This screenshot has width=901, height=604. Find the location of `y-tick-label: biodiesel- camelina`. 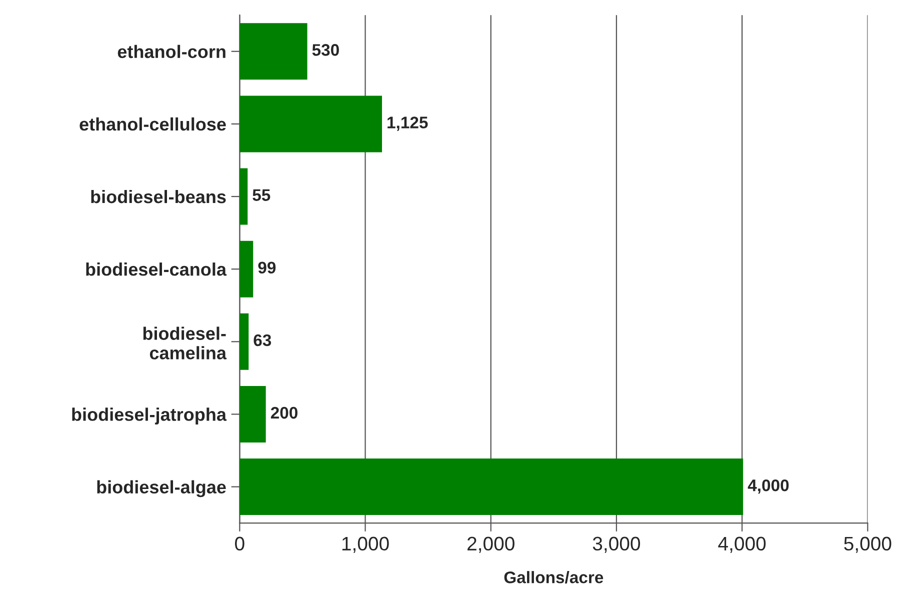

y-tick-label: biodiesel- camelina is located at coordinates (185, 343).